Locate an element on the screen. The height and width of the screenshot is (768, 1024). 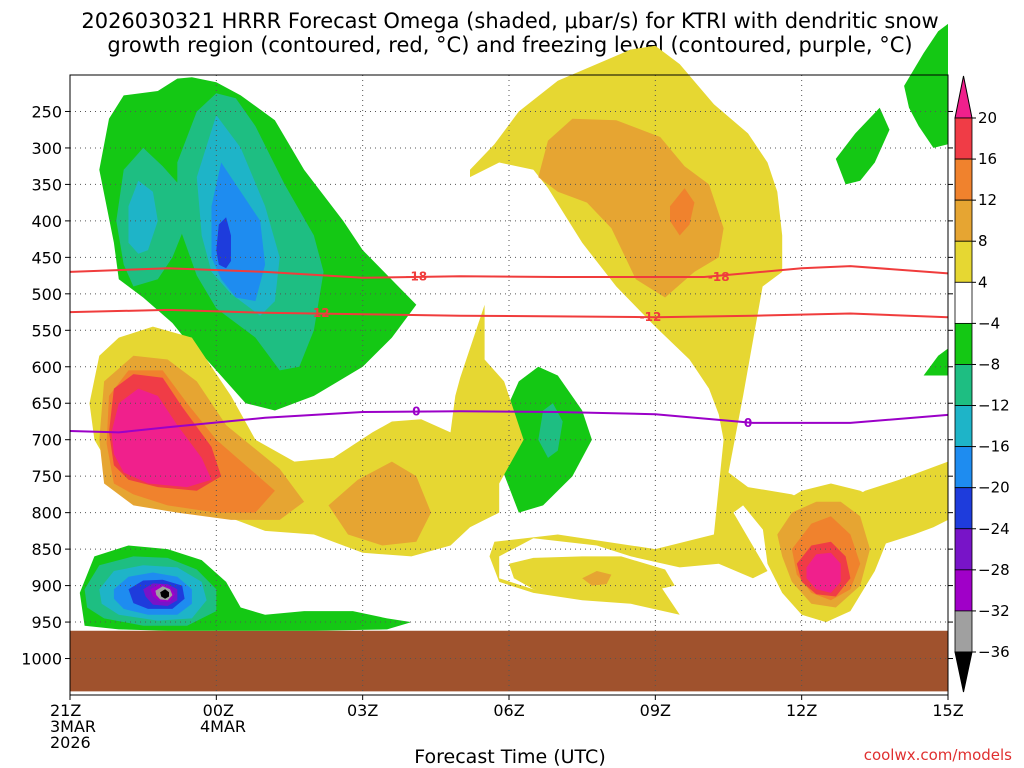
colorbar-label-−36: −36 is located at coordinates (994, 652).